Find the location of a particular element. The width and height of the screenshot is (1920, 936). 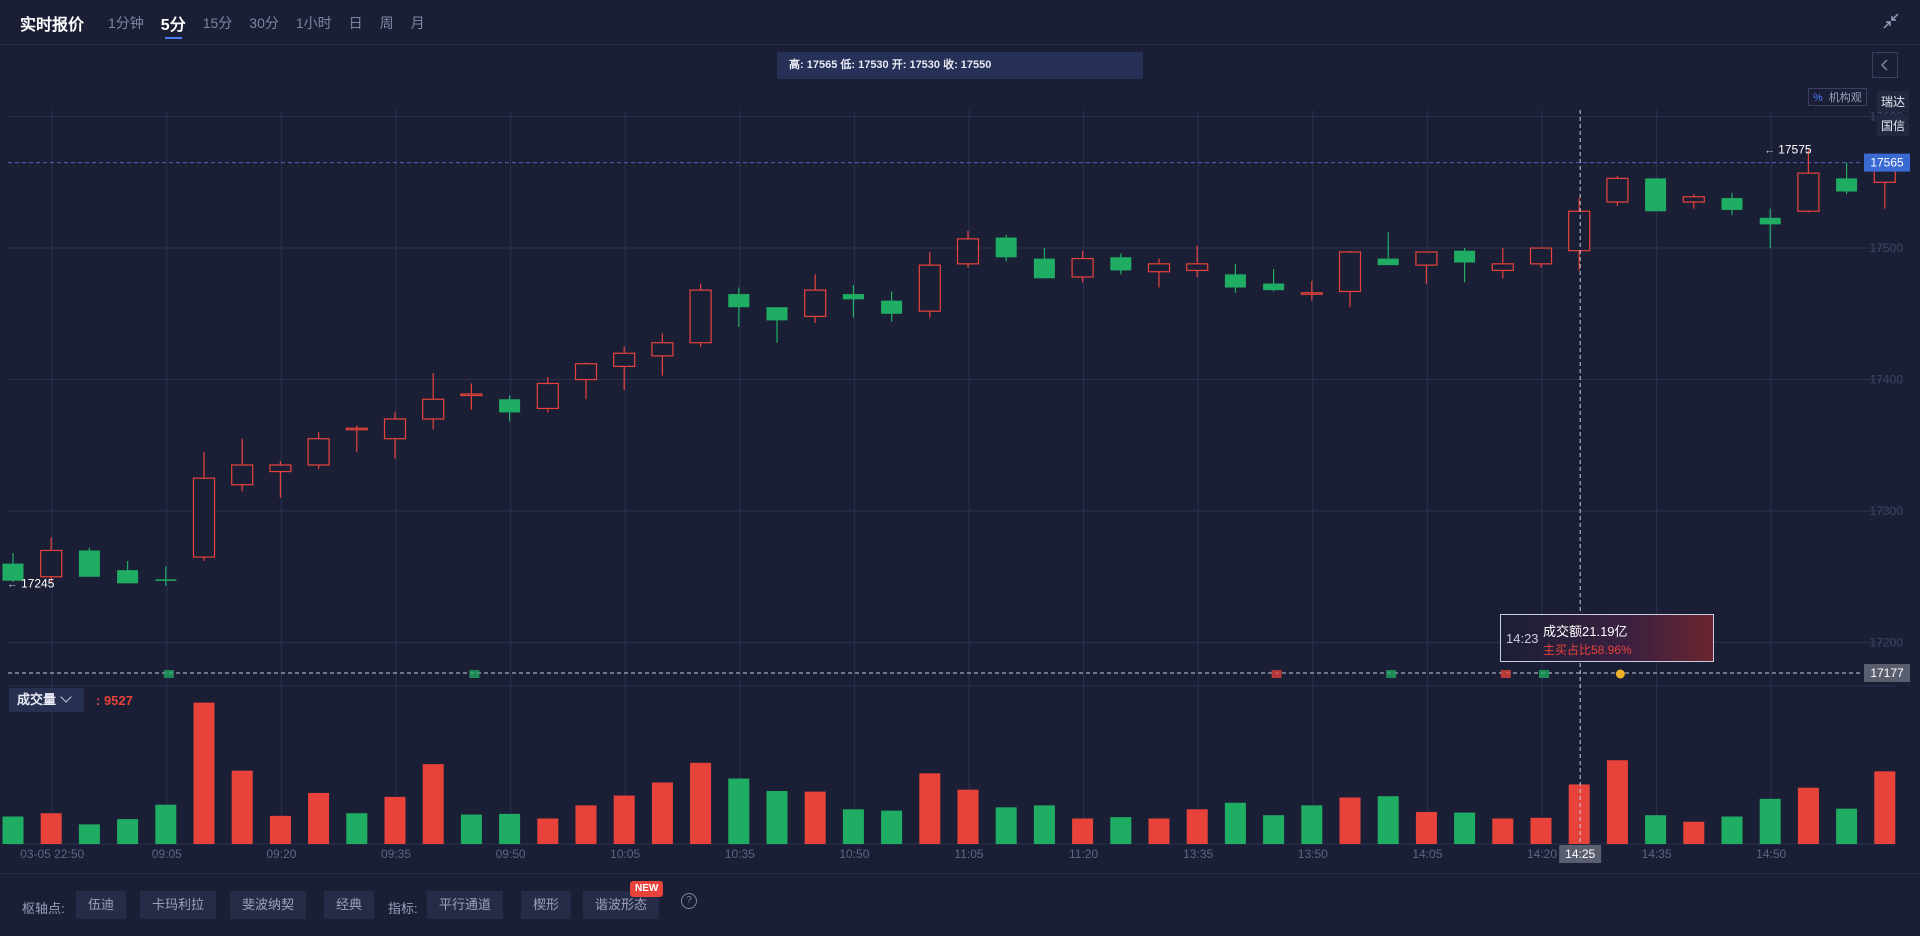

help-icon: ? is located at coordinates (689, 901).